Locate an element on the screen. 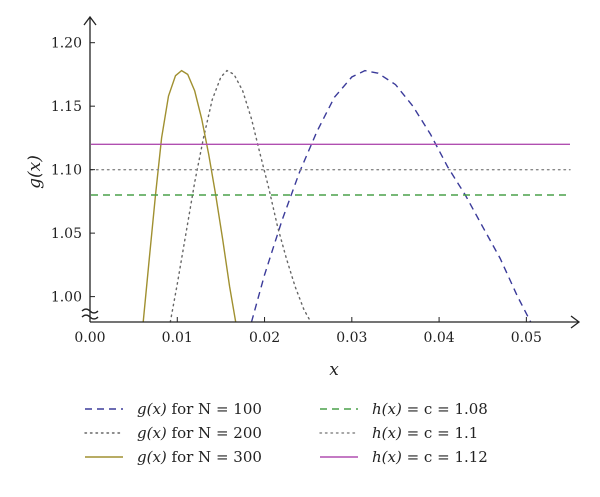 The height and width of the screenshot is (497, 600). x-tick-label: 0.04 is located at coordinates (439, 338).